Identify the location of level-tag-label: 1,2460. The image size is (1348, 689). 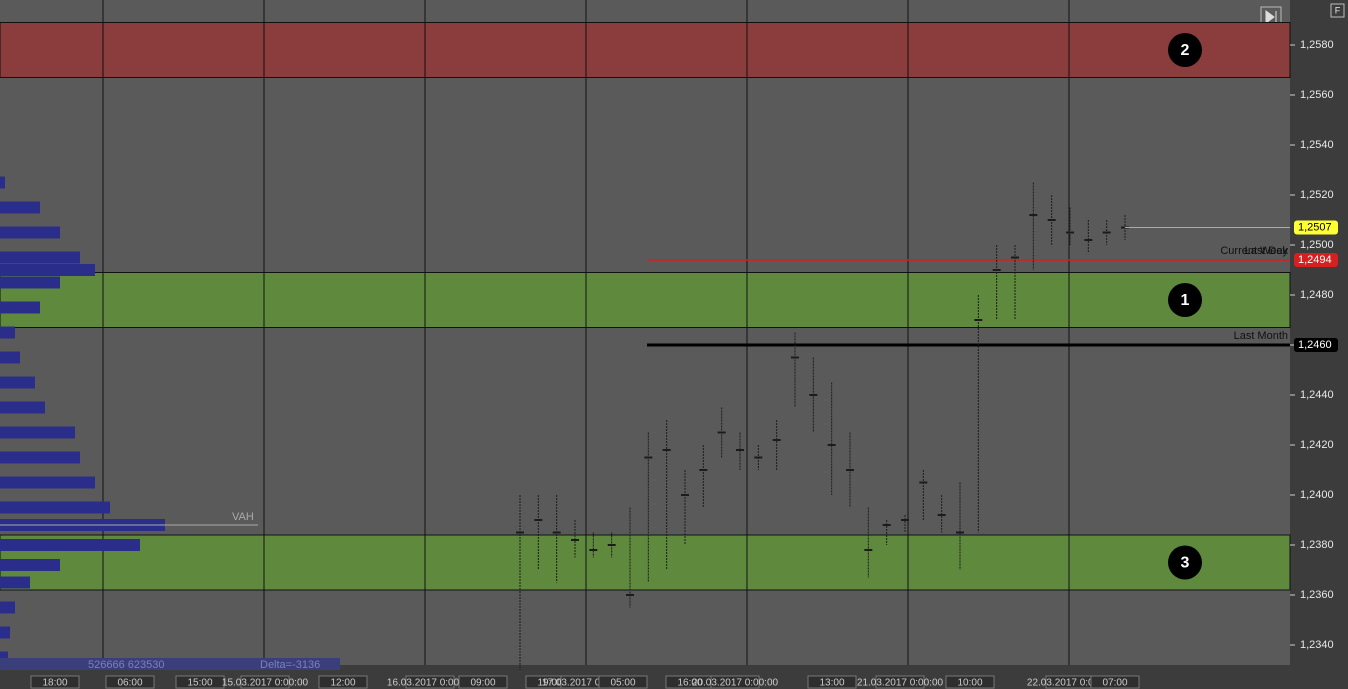
(1315, 345).